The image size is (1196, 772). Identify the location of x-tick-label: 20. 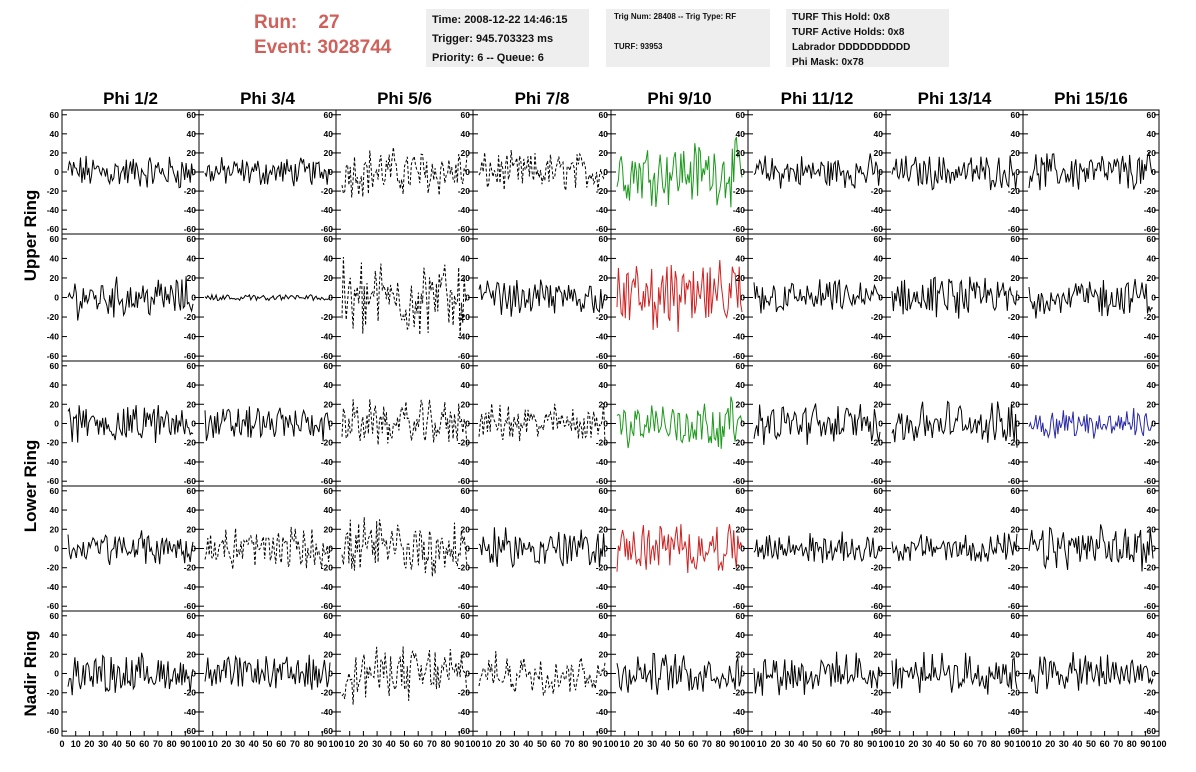
(776, 744).